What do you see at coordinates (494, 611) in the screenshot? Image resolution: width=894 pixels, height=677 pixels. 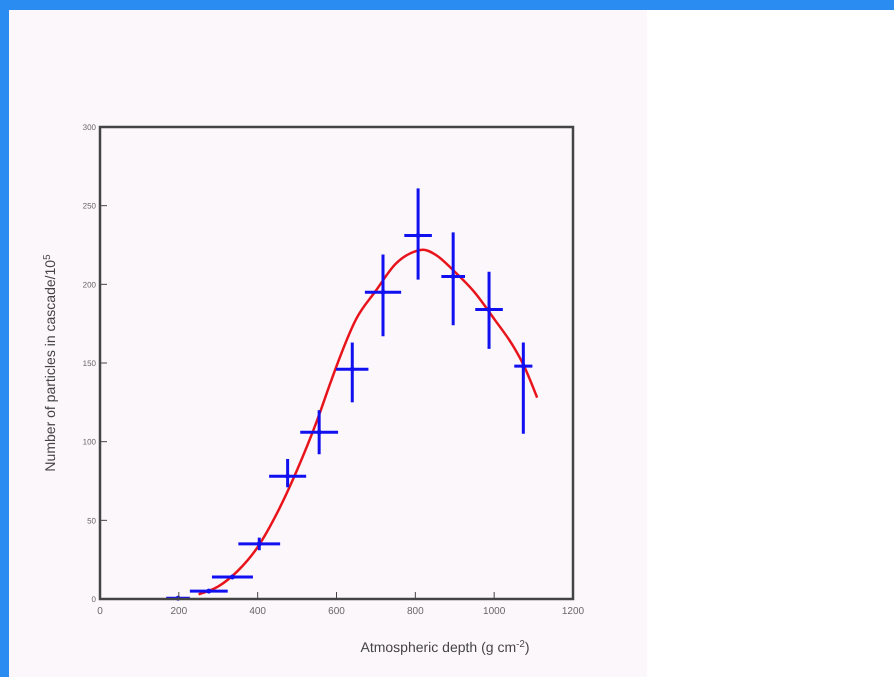 I see `x-tick-label: 1000` at bounding box center [494, 611].